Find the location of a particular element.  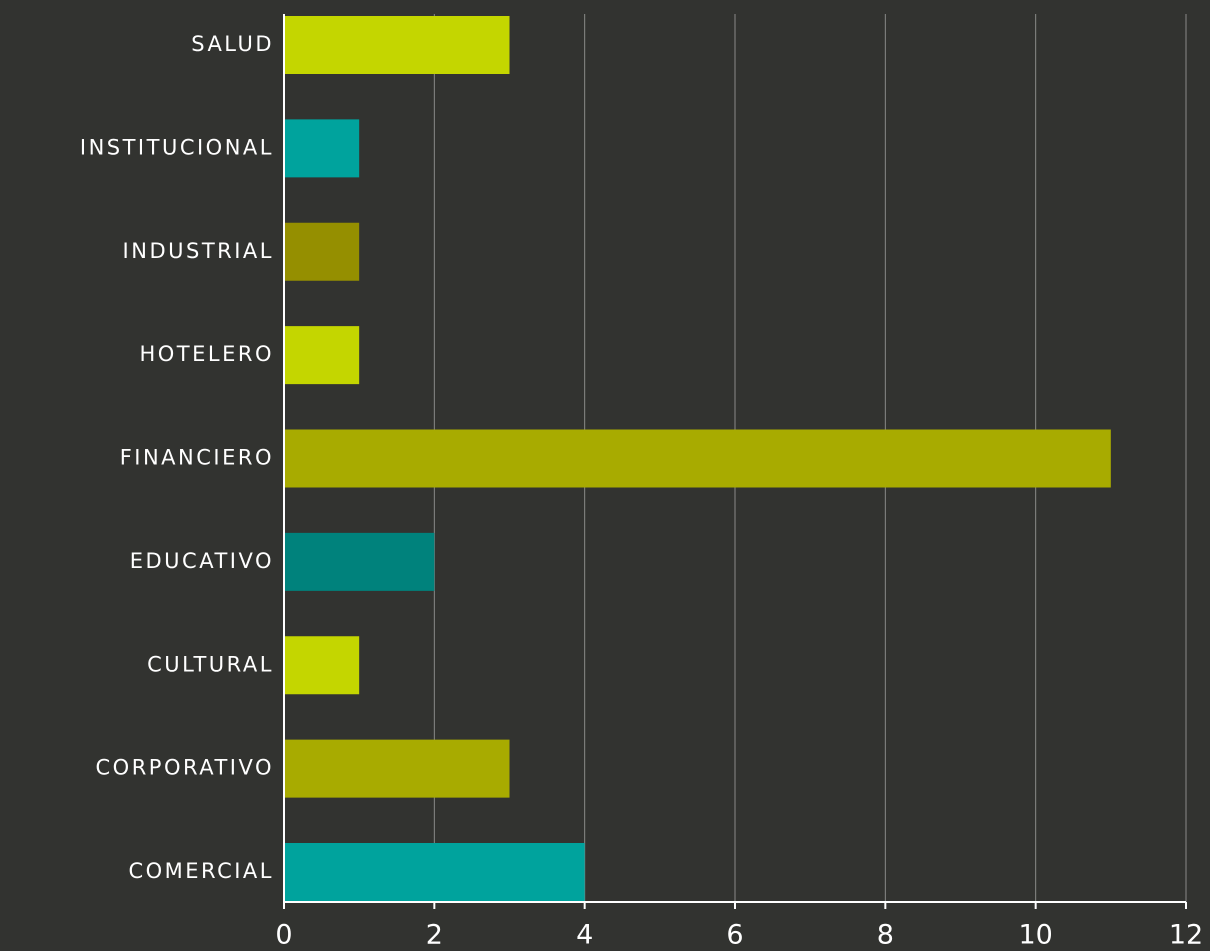

y-tick-label: COMERCIAL is located at coordinates (201, 871).